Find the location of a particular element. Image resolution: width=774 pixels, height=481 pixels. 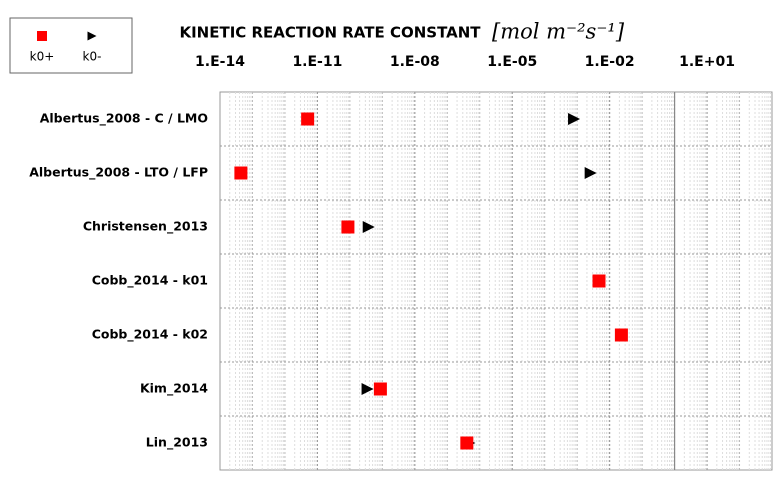

x-tick-label: 1.E-05 is located at coordinates (512, 62).